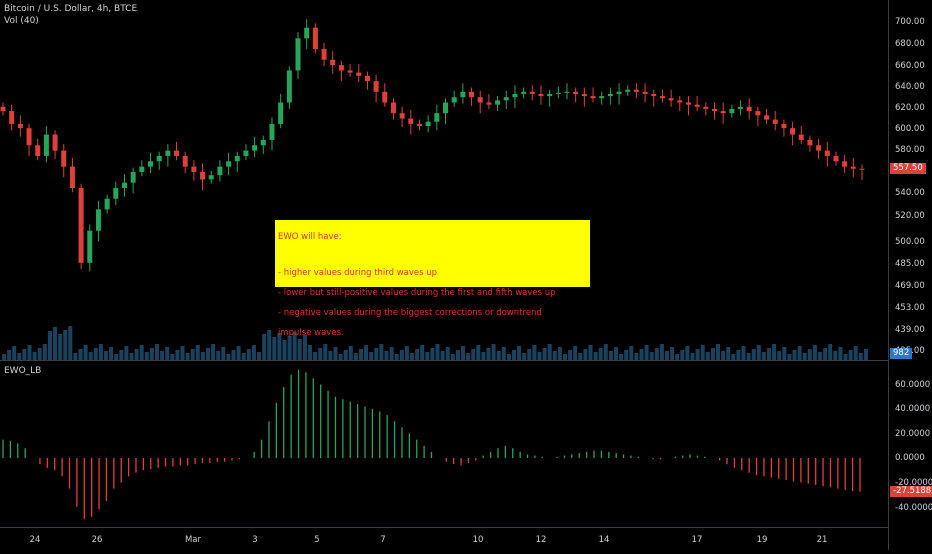  Describe the element at coordinates (444, 360) in the screenshot. I see `pane-divider` at that location.